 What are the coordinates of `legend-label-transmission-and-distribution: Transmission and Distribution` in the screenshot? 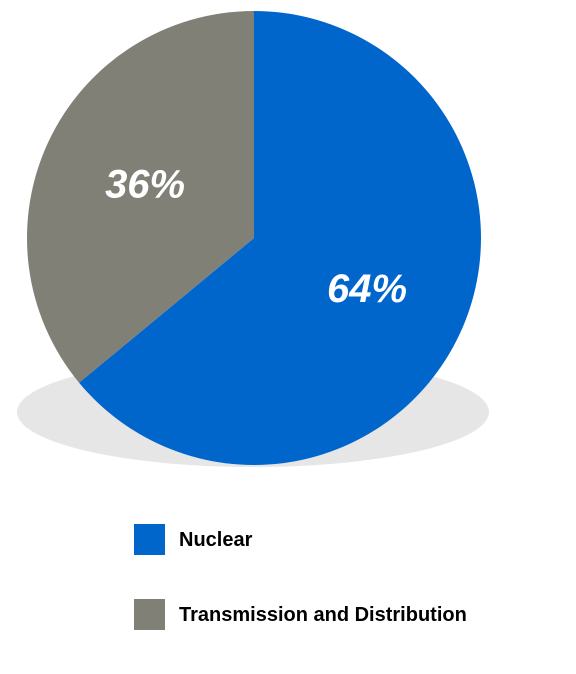 It's located at (323, 615).